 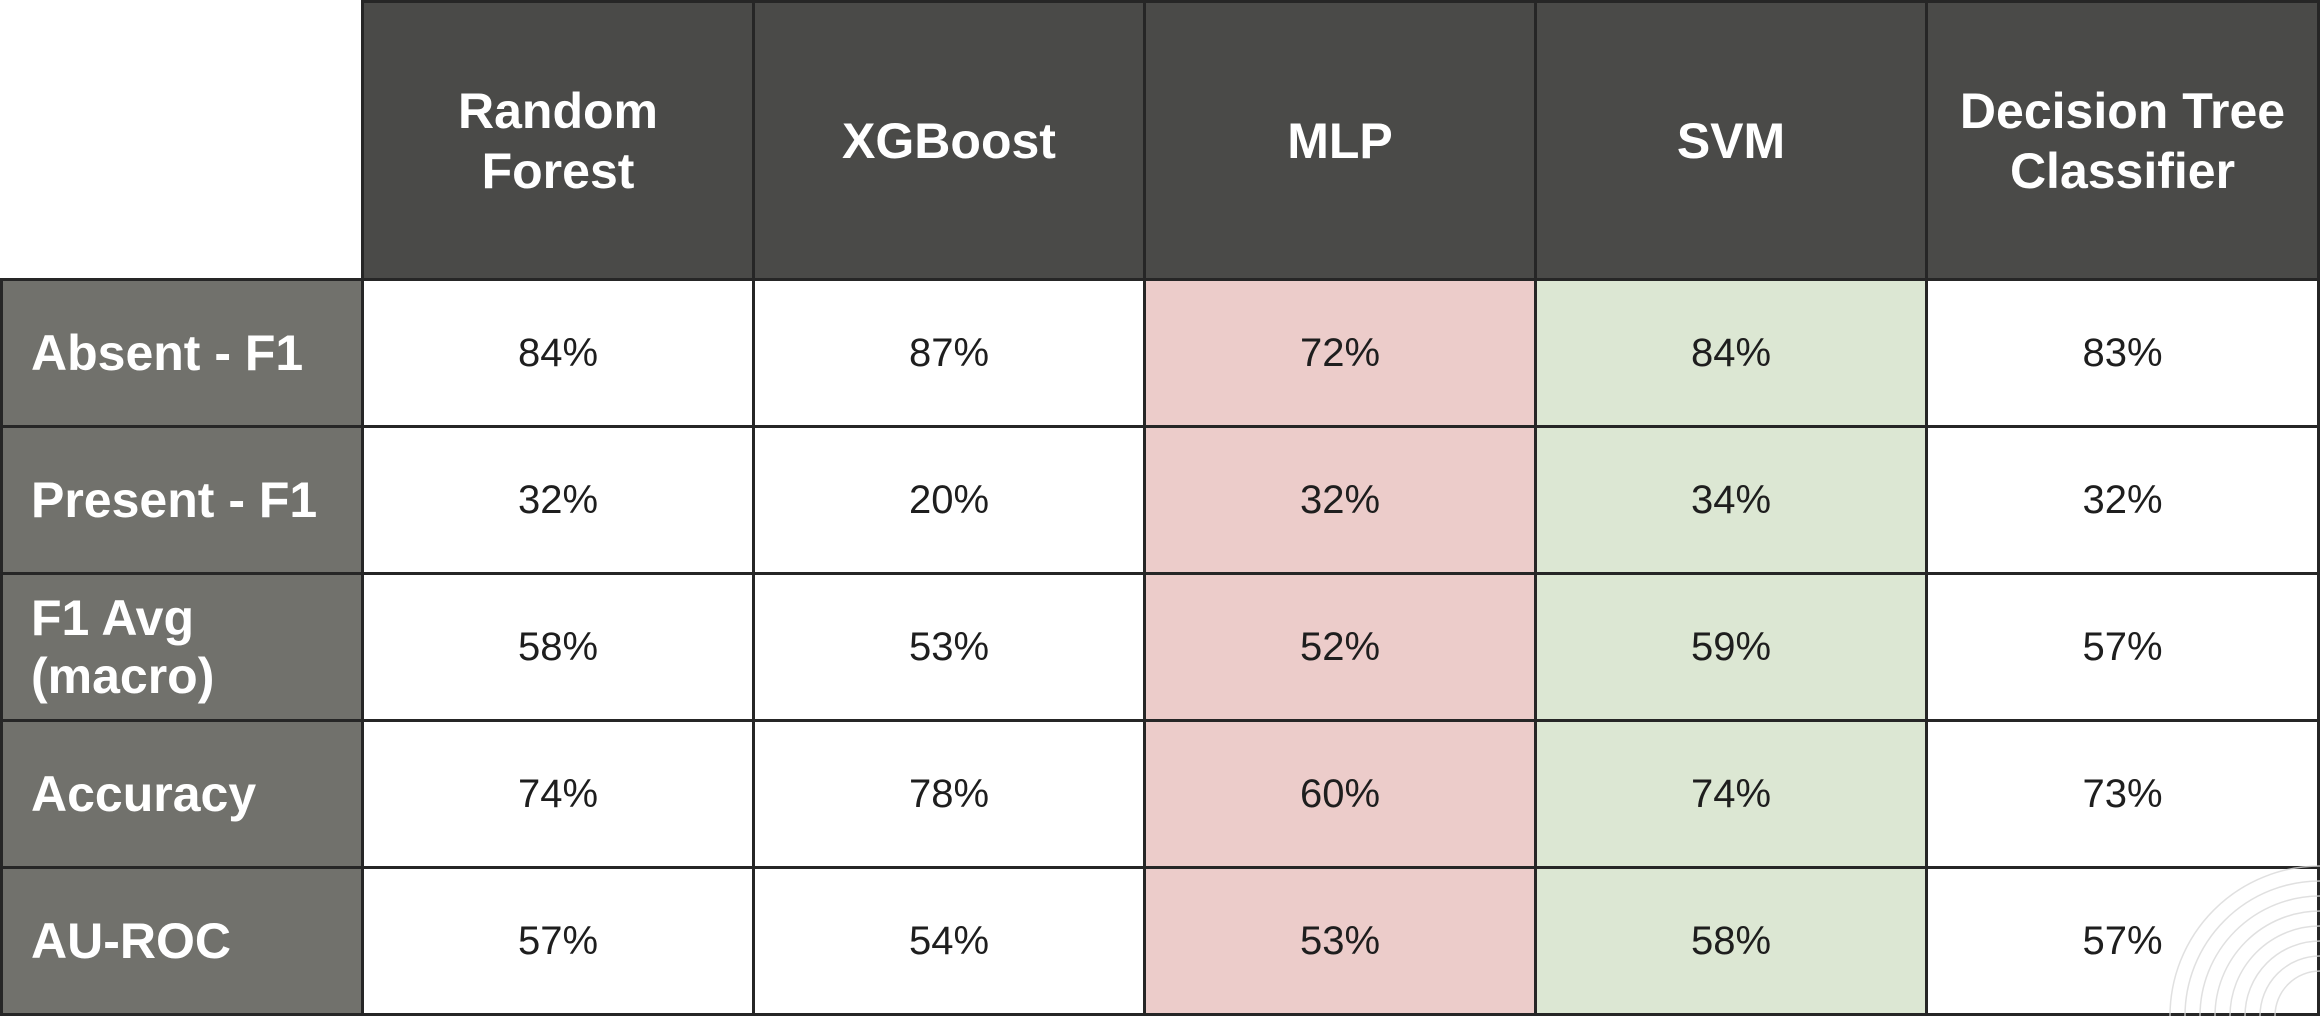 I want to click on table-cell: 78%, so click(x=949, y=794).